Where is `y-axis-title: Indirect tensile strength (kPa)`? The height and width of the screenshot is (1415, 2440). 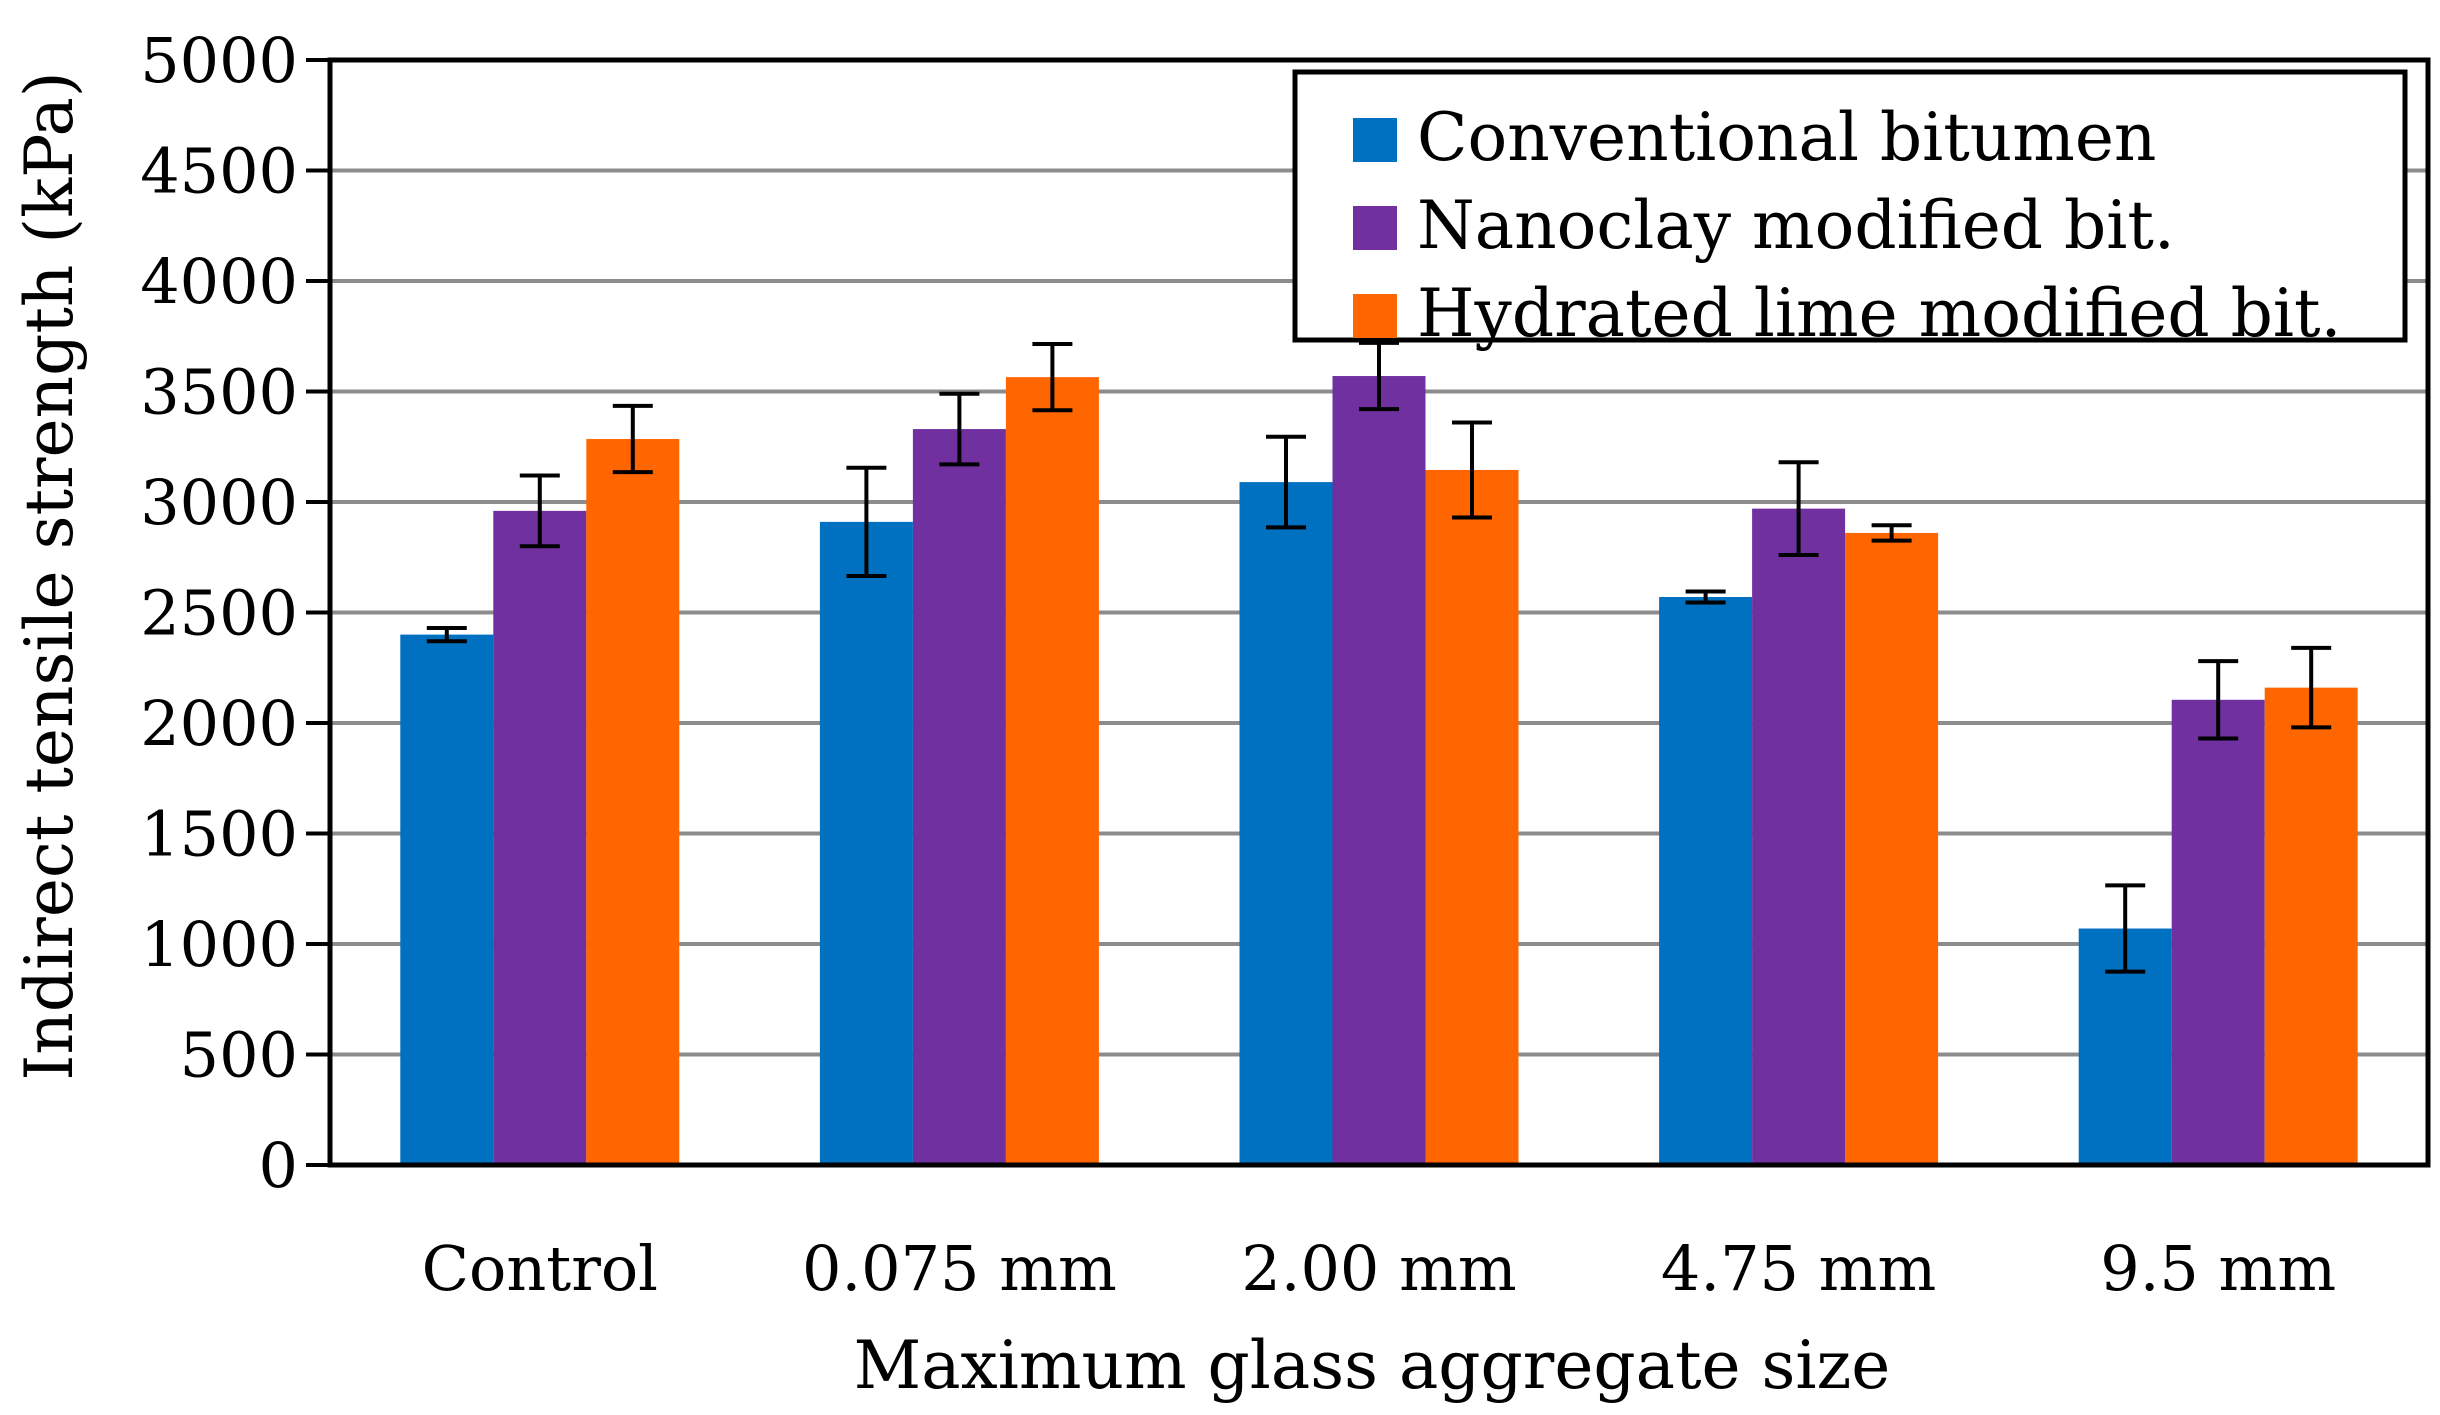
y-axis-title: Indirect tensile strength (kPa) is located at coordinates (49, 575).